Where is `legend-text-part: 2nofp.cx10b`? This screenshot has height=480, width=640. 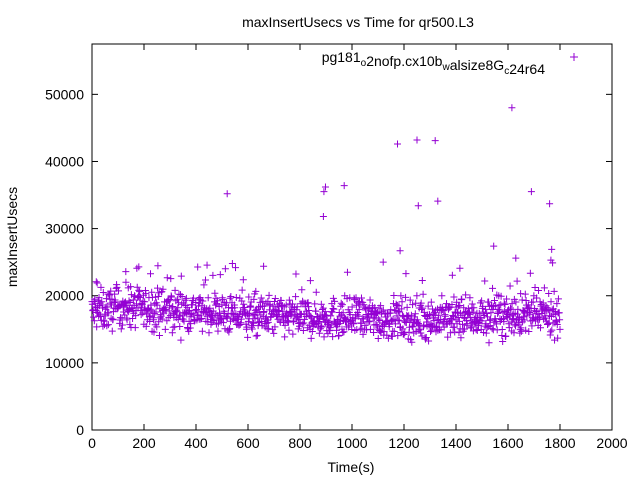
legend-text-part: 2nofp.cx10b is located at coordinates (404, 61).